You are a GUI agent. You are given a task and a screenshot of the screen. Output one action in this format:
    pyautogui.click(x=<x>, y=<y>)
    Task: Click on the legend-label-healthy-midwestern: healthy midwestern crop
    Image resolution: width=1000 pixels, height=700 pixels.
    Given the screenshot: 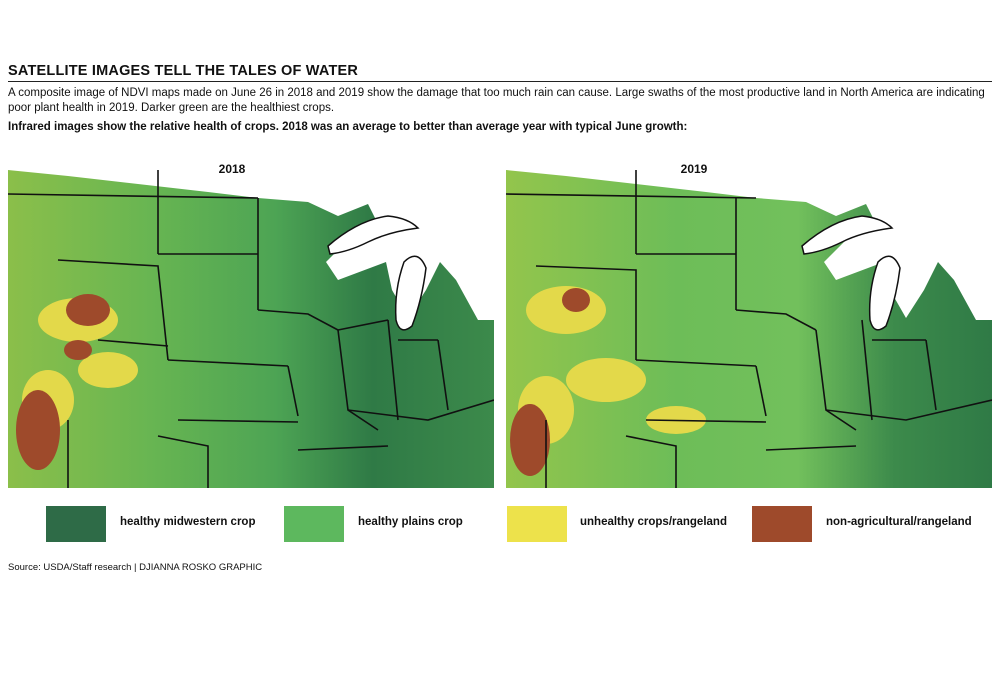 What is the action you would take?
    pyautogui.click(x=188, y=522)
    